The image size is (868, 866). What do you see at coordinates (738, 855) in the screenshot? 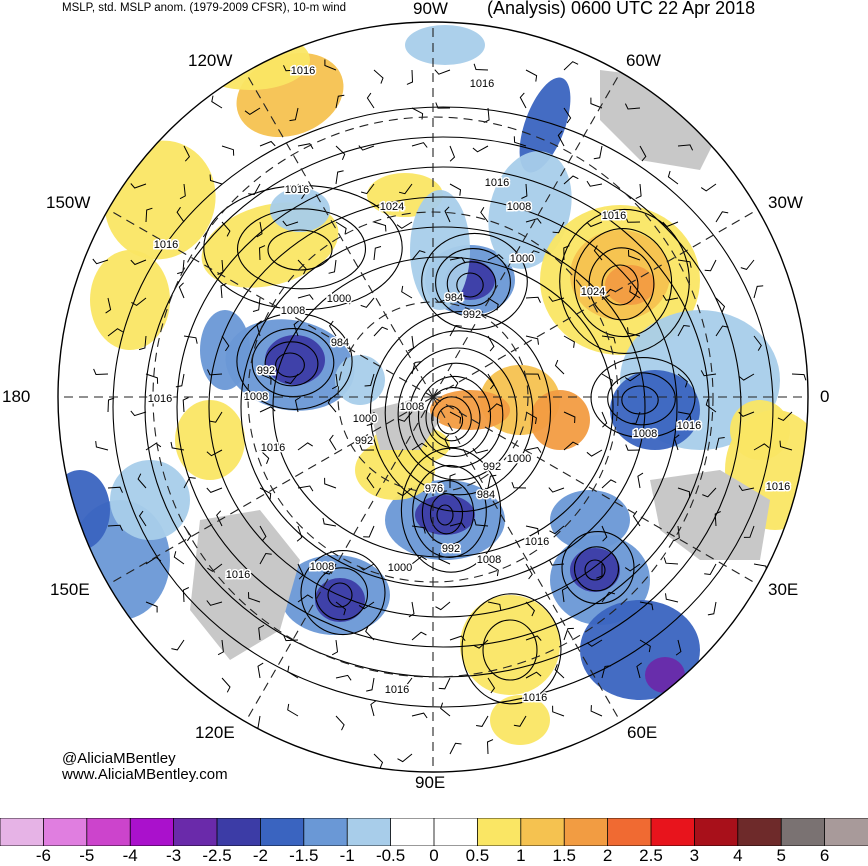
I see `colorbar-tick-label: 4` at bounding box center [738, 855].